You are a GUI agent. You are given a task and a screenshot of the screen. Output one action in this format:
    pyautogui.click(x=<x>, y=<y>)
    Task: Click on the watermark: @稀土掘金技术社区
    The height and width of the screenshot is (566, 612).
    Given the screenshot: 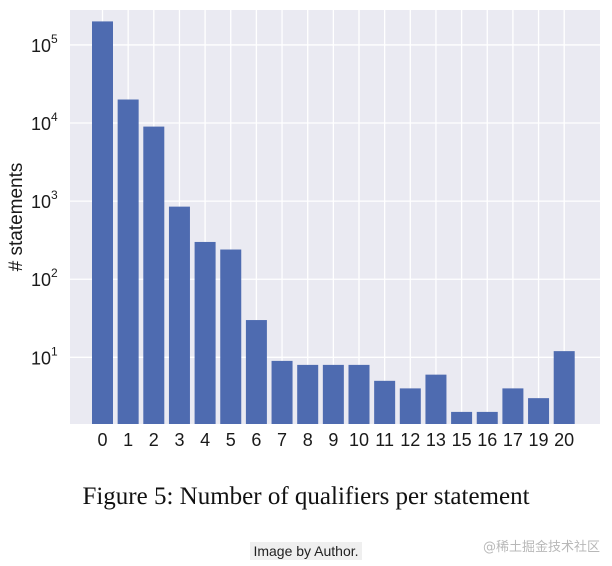 What is the action you would take?
    pyautogui.click(x=541, y=547)
    